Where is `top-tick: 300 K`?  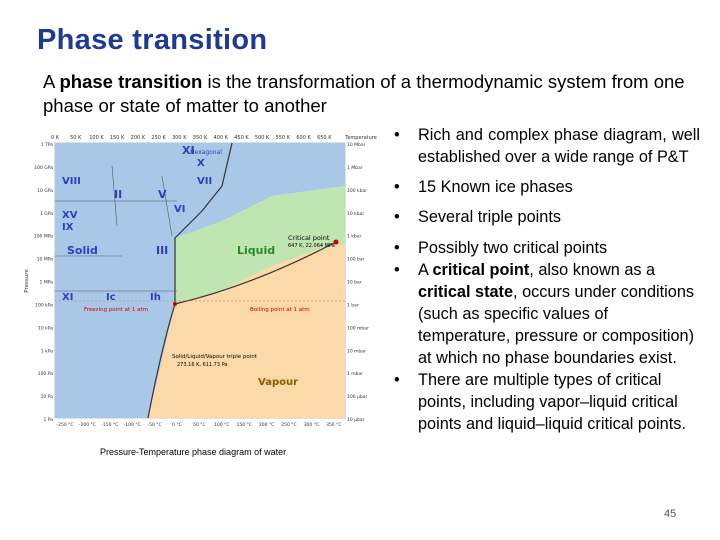
top-tick: 300 K is located at coordinates (179, 138).